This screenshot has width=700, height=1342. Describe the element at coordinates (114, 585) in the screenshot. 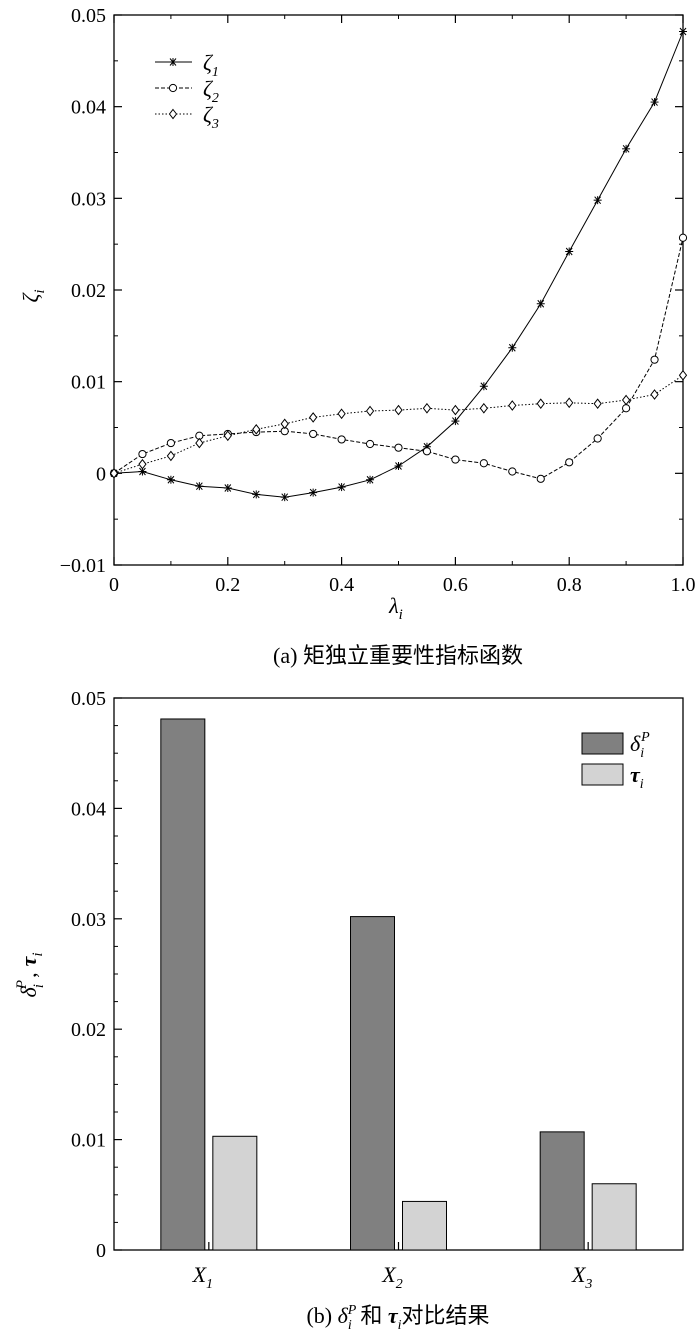

I see `x-tick-label: 0` at that location.